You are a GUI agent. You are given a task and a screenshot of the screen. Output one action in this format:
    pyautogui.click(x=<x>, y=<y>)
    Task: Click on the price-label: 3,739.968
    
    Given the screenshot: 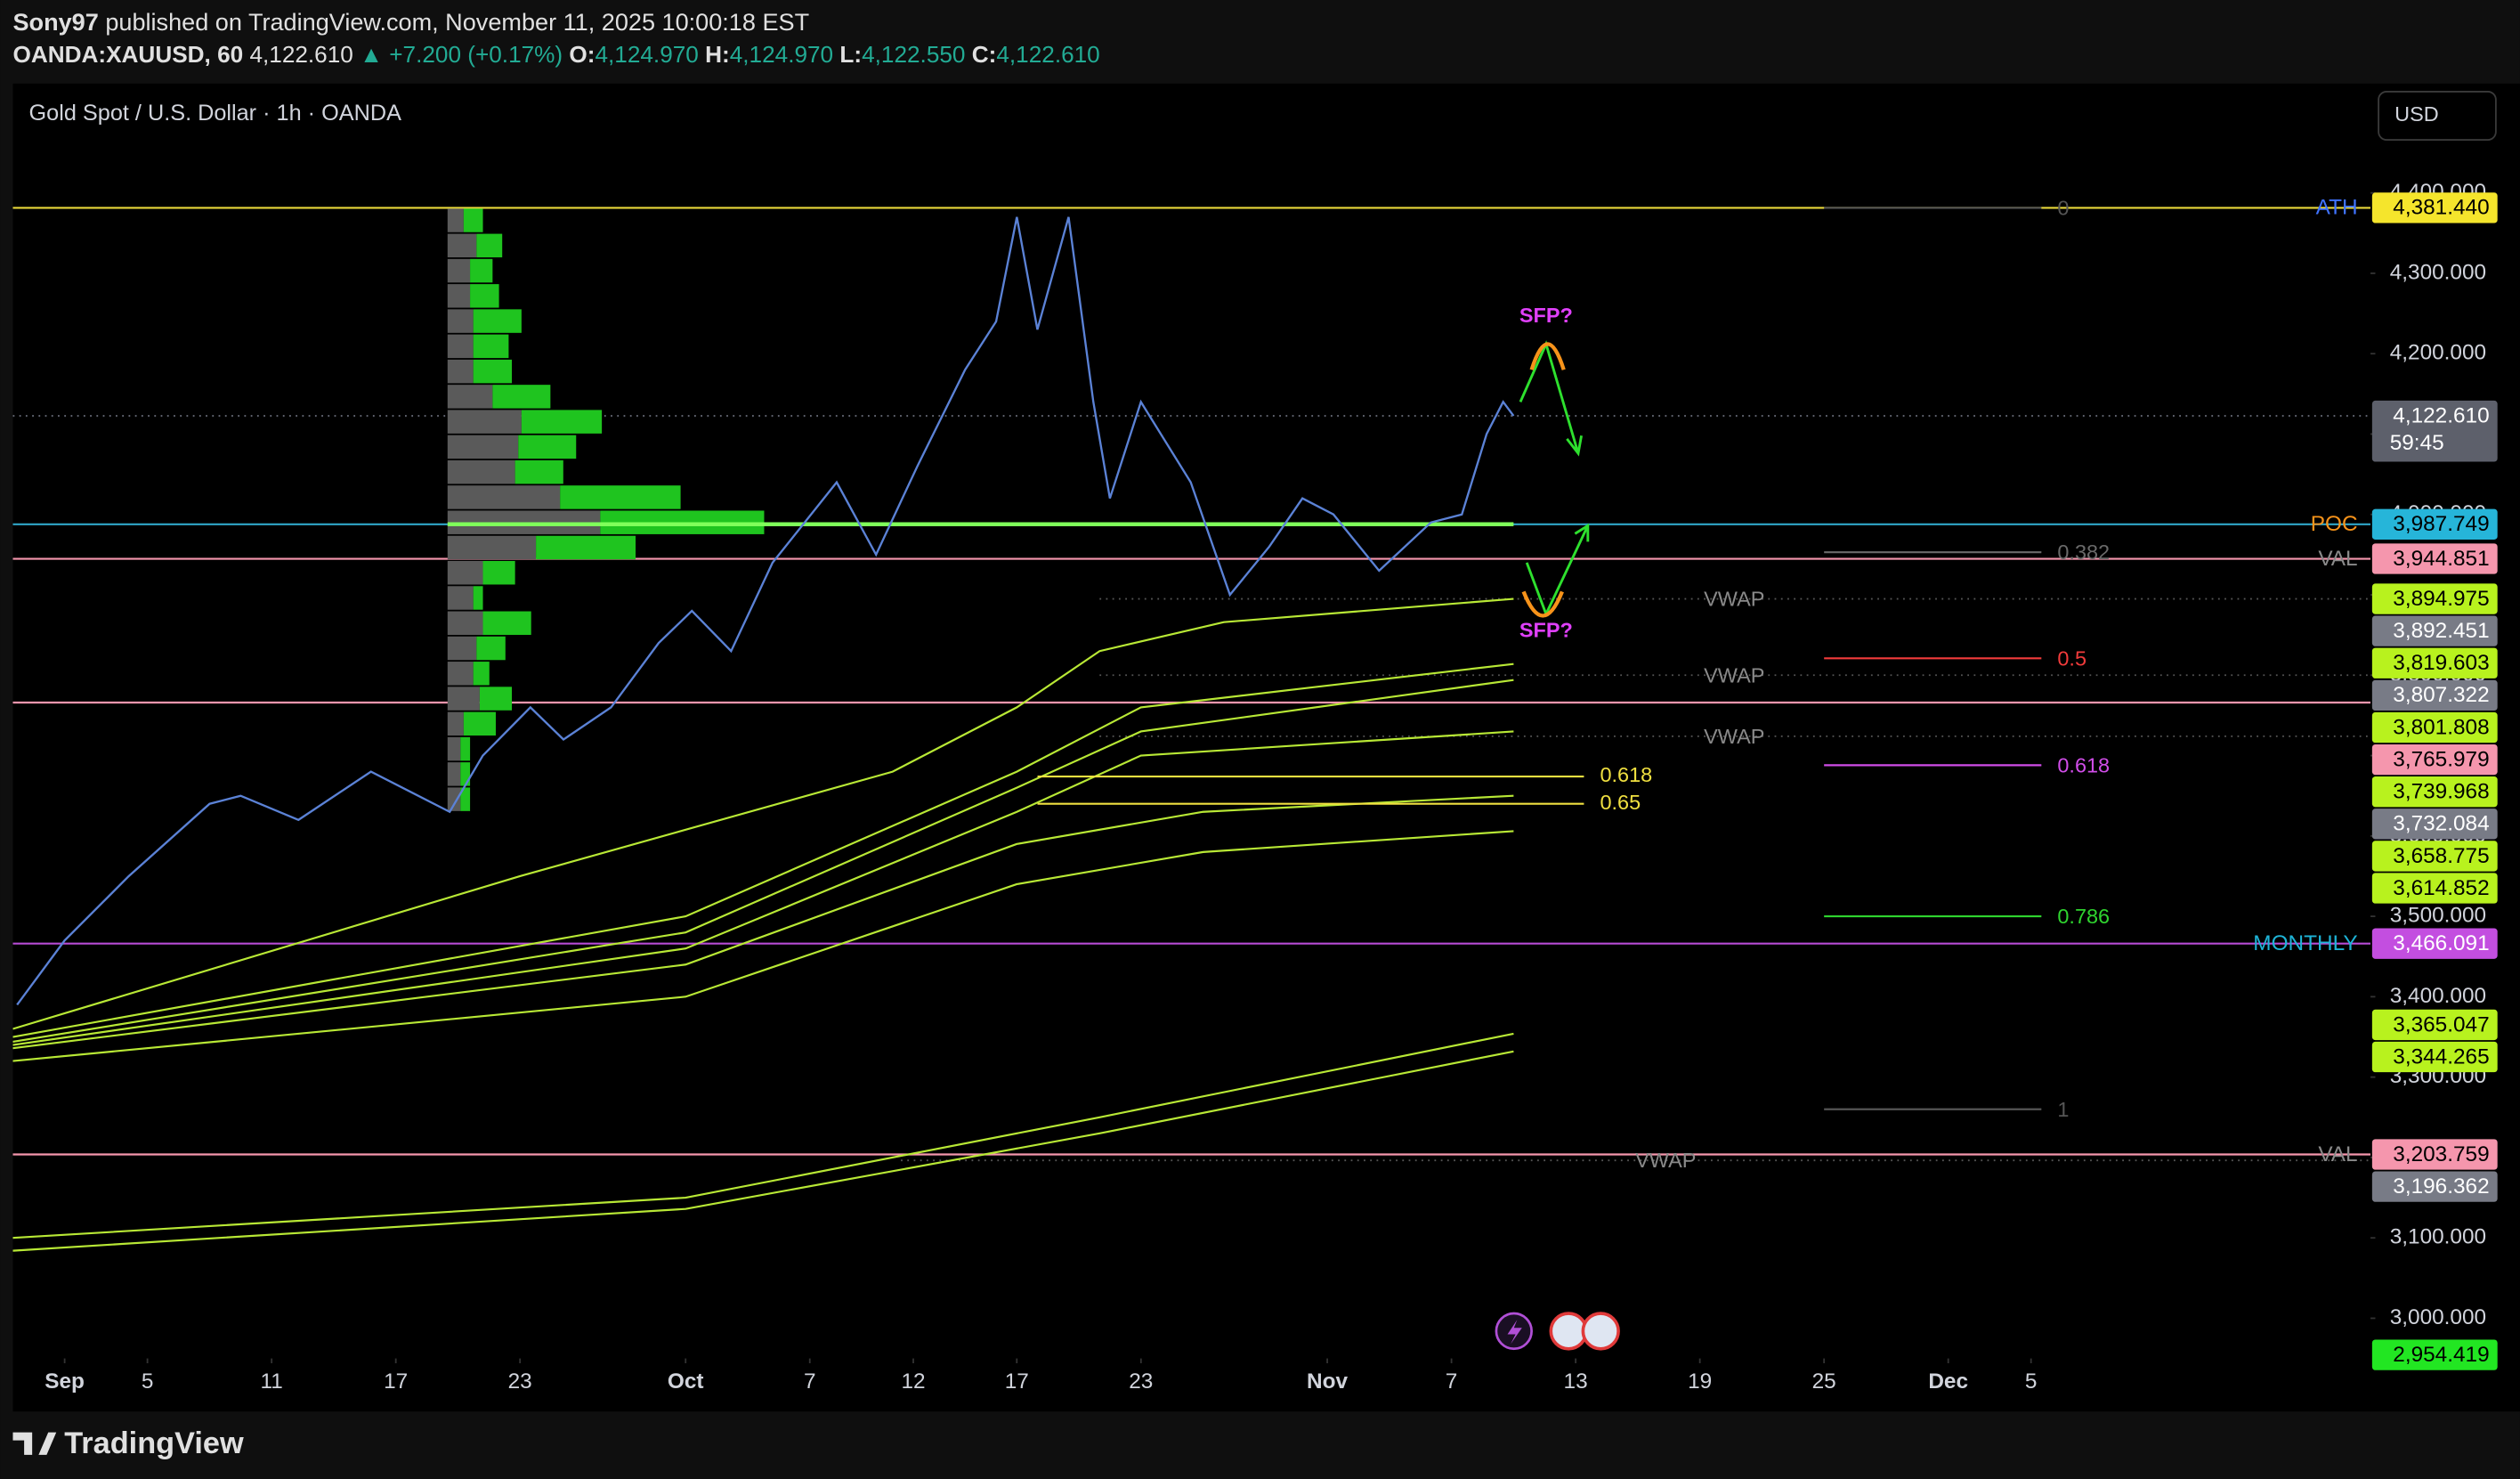 What is the action you would take?
    pyautogui.click(x=2441, y=792)
    